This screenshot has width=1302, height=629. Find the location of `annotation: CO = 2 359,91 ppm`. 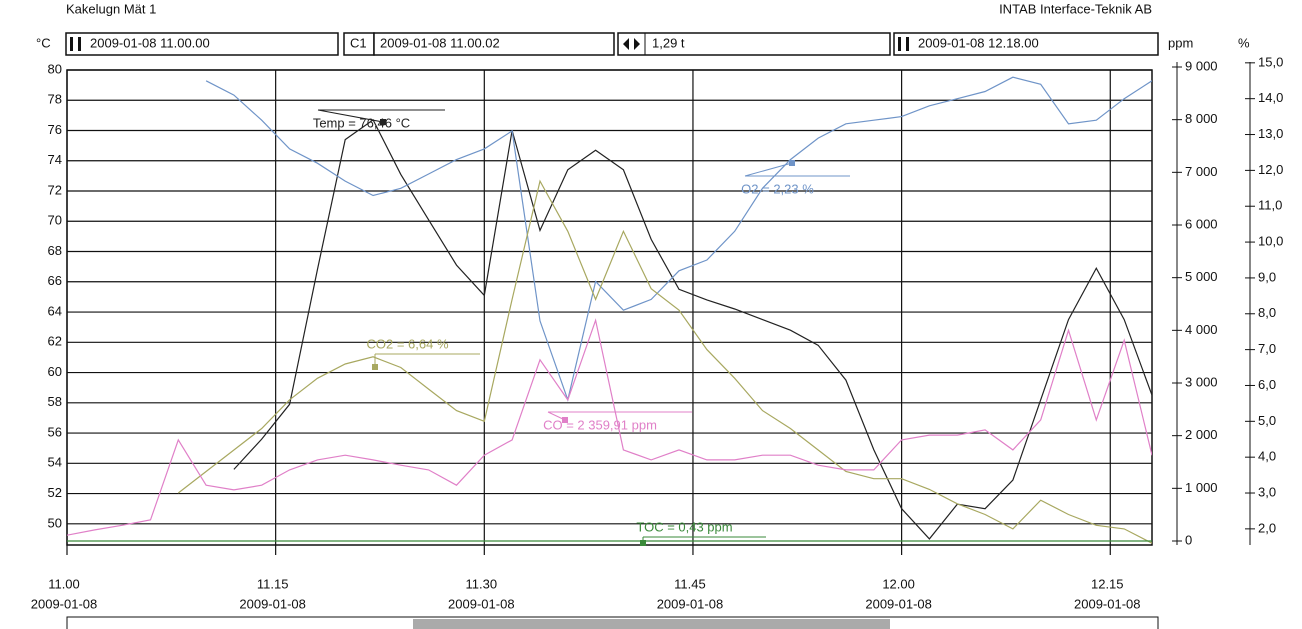

annotation: CO = 2 359,91 ppm is located at coordinates (600, 424).